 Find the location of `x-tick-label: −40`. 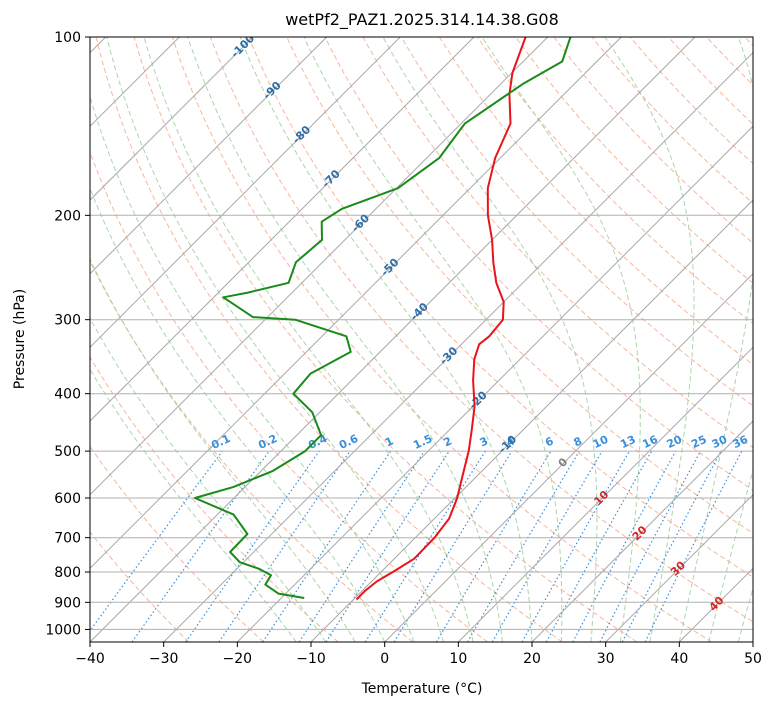

x-tick-label: −40 is located at coordinates (90, 659).